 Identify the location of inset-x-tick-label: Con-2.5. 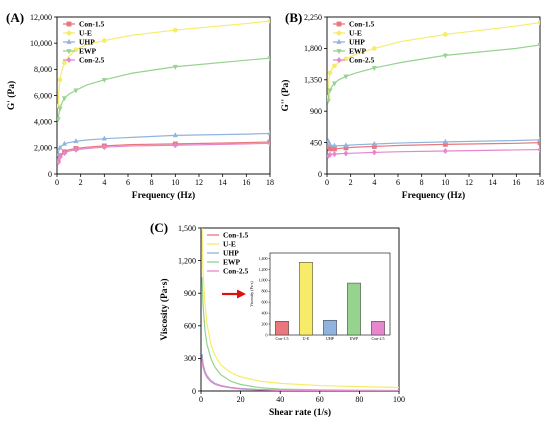
(378, 338).